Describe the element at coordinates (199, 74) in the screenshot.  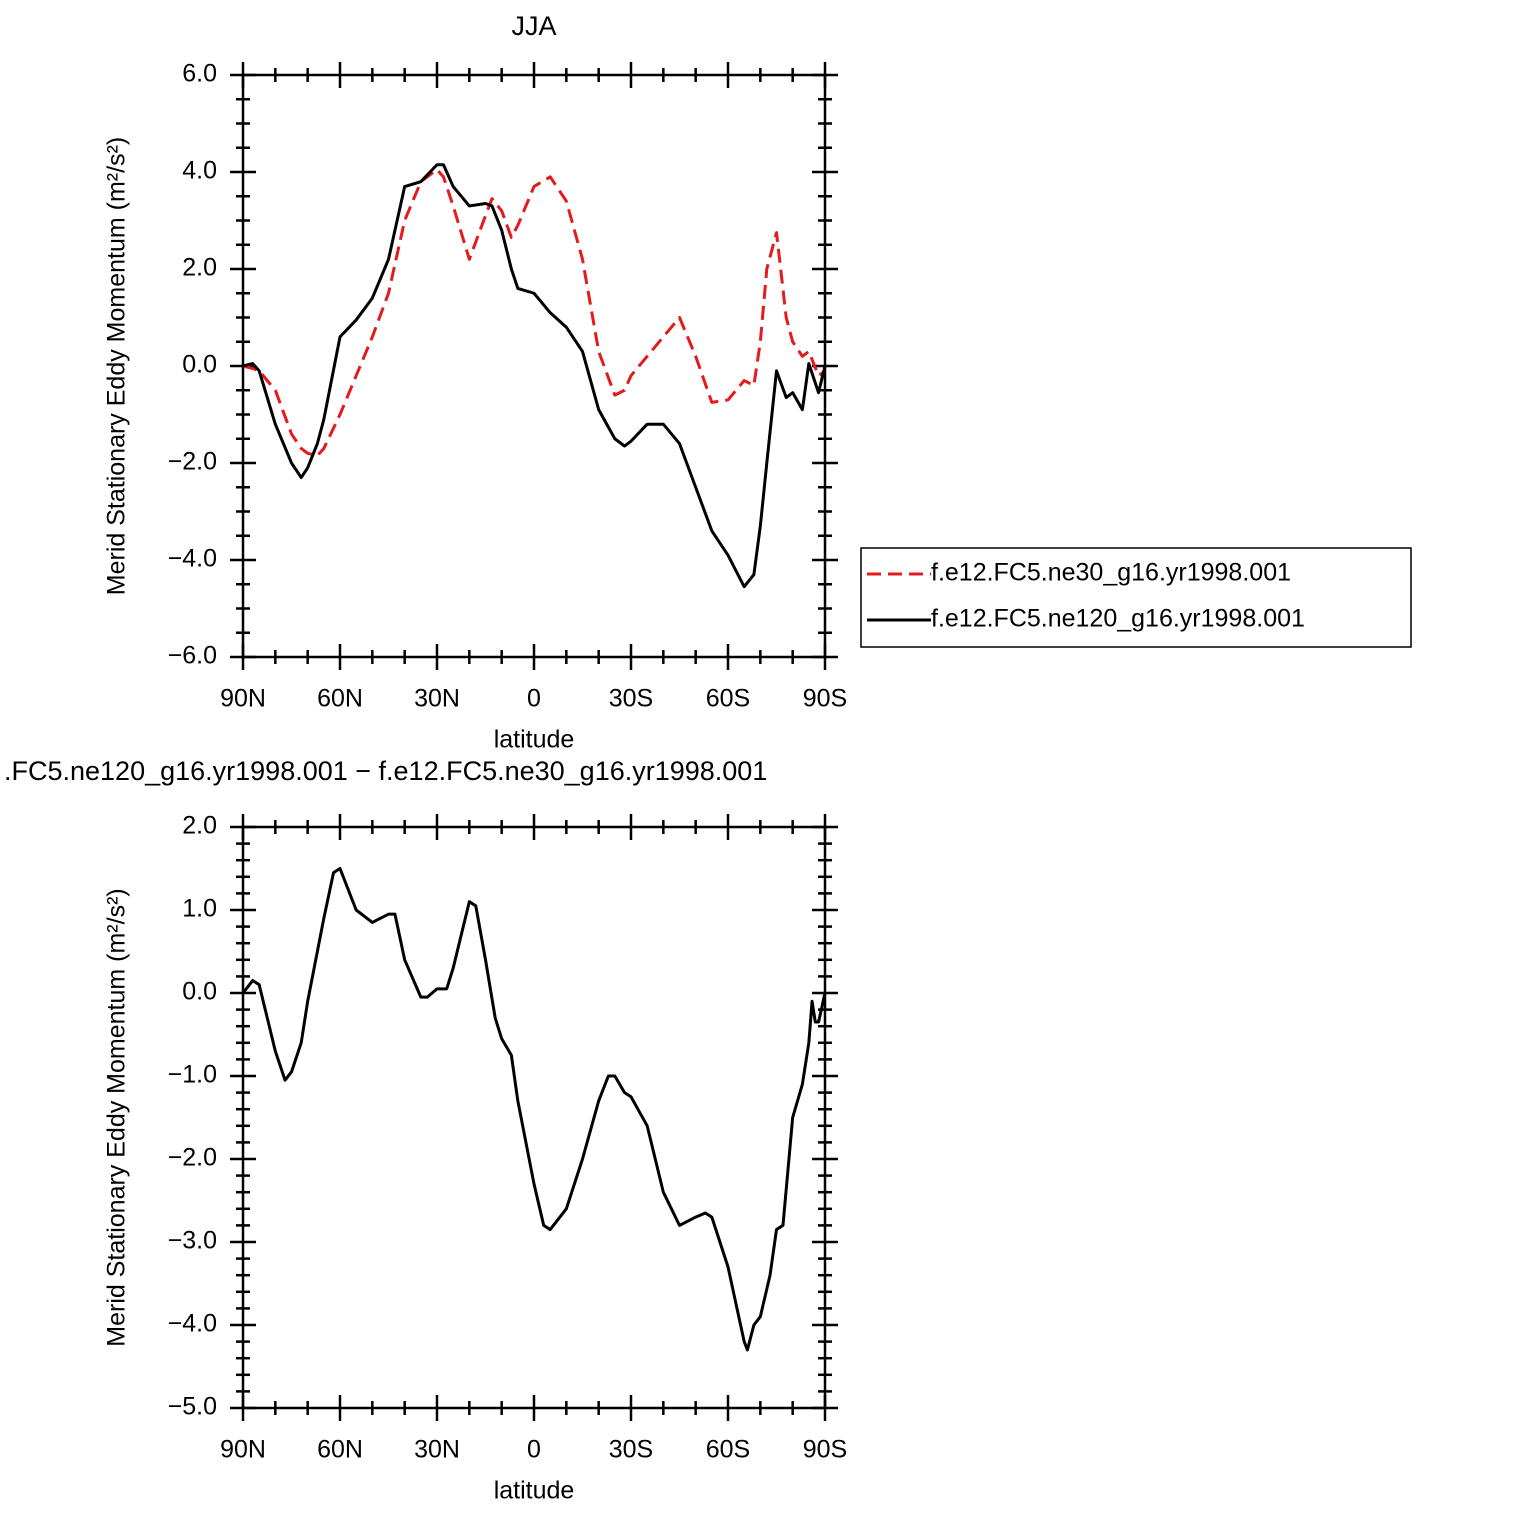
I see `y-tick-label: 6.0` at that location.